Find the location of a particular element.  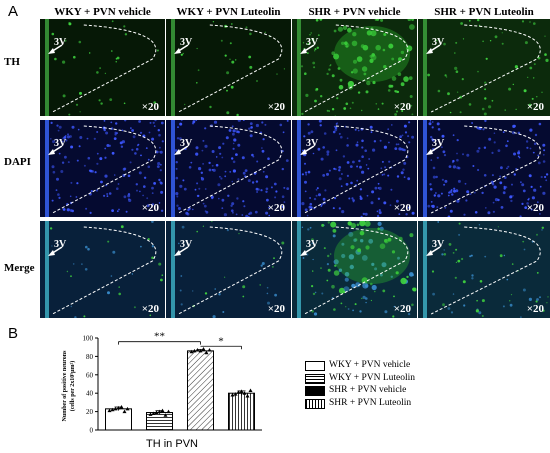

legend-label: SHR + PVN vehicle is located at coordinates (368, 390).